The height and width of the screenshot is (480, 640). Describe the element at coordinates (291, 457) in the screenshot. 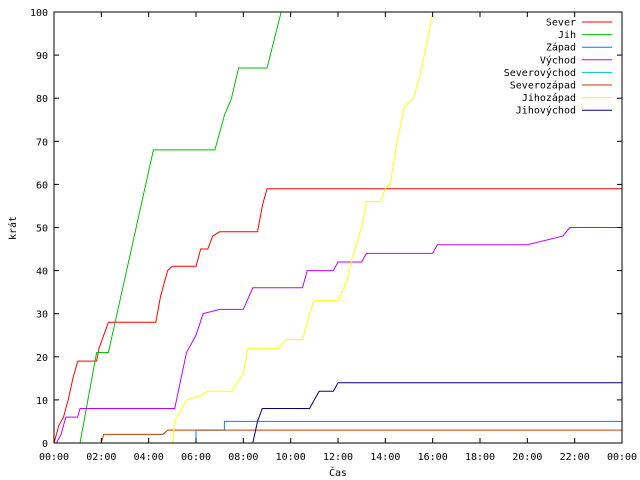

I see `x-tick-label: 10:00` at that location.